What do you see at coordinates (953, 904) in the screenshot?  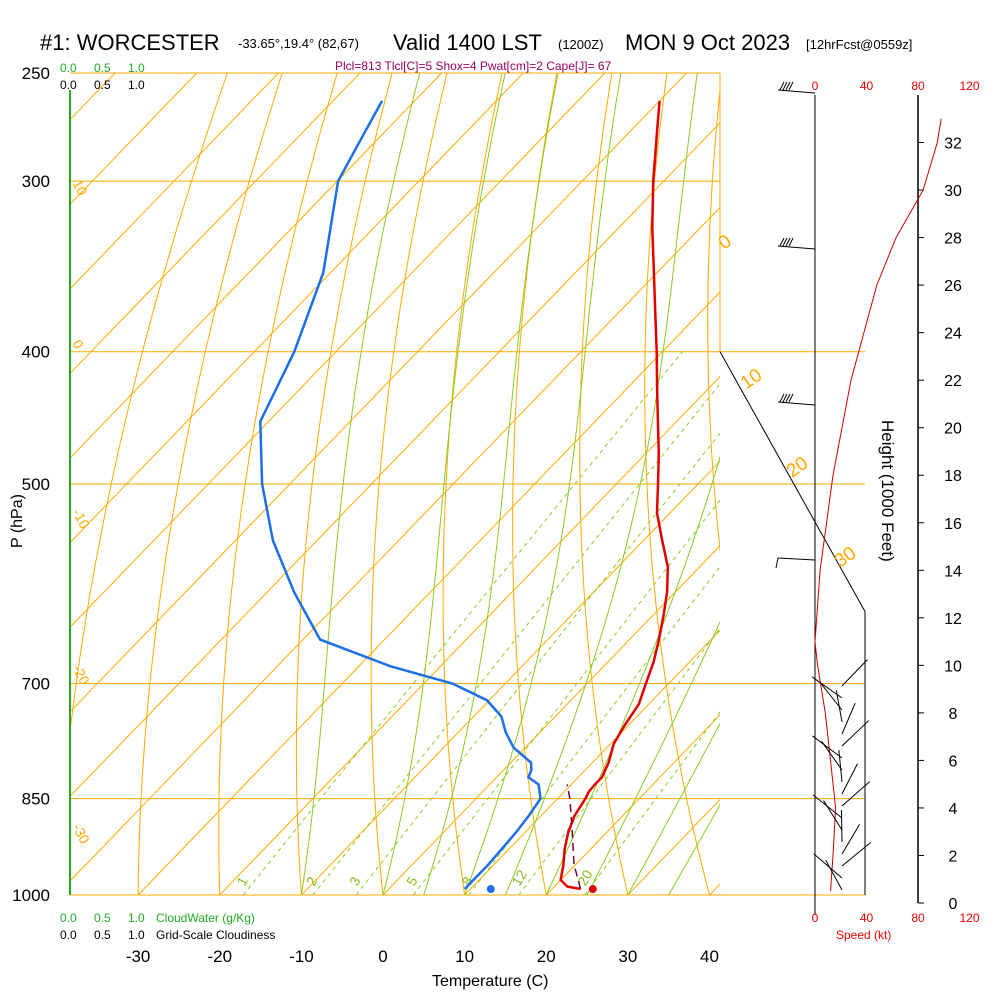 I see `height-tick-0: 0` at bounding box center [953, 904].